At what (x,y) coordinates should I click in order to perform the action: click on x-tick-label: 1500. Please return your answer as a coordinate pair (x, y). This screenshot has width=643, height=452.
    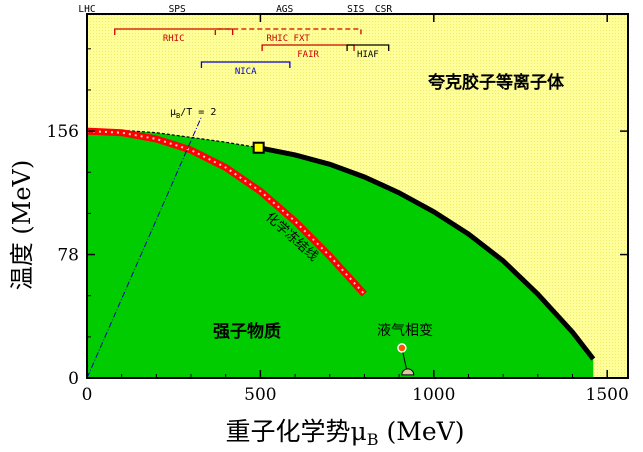
    Looking at the image, I should click on (607, 395).